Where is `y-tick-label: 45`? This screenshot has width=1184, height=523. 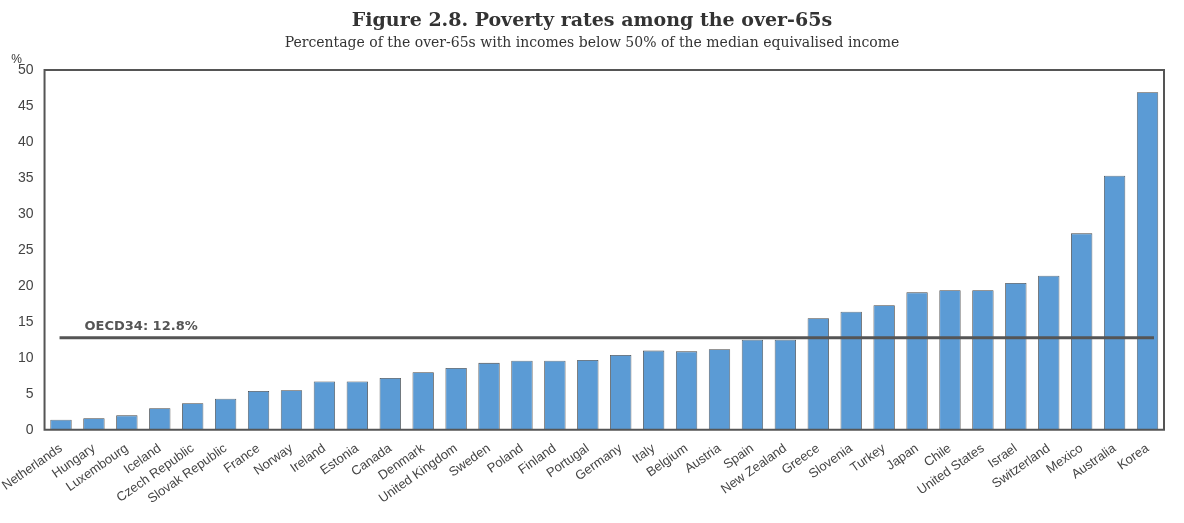
y-tick-label: 45 is located at coordinates (25, 104).